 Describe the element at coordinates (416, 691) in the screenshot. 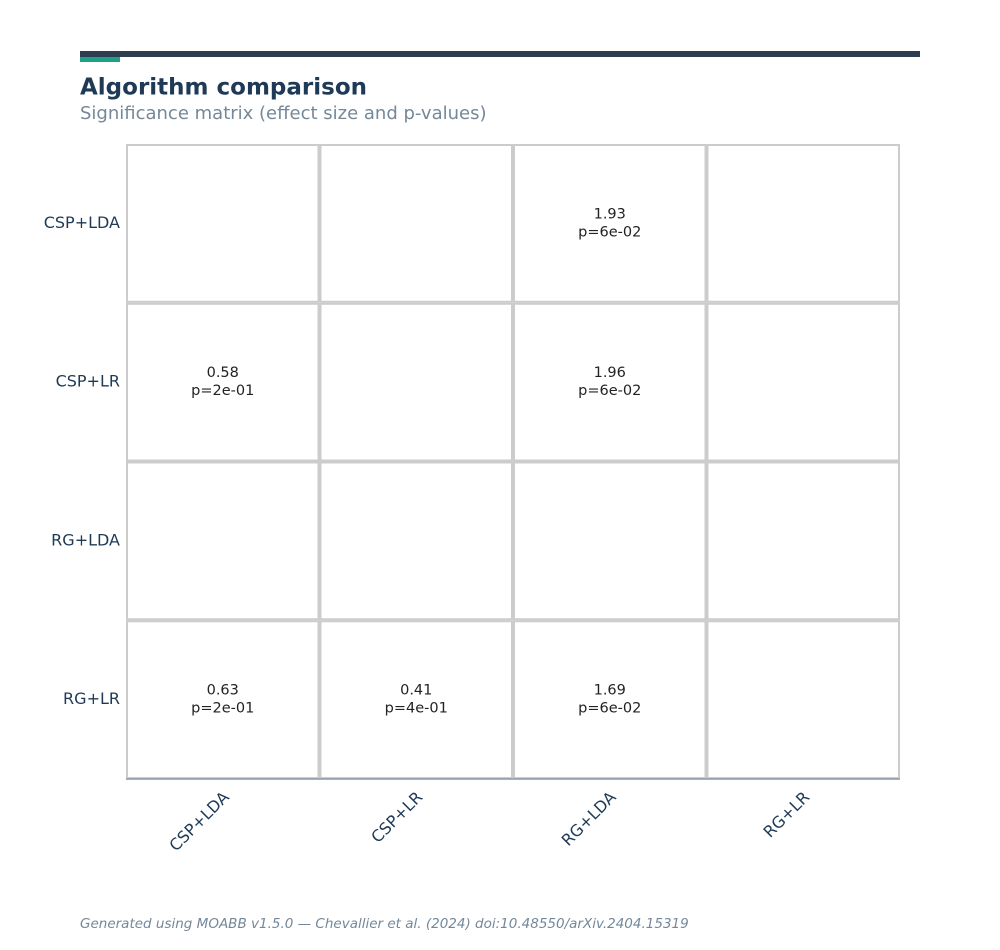

I see `cell-value: 0.41` at that location.